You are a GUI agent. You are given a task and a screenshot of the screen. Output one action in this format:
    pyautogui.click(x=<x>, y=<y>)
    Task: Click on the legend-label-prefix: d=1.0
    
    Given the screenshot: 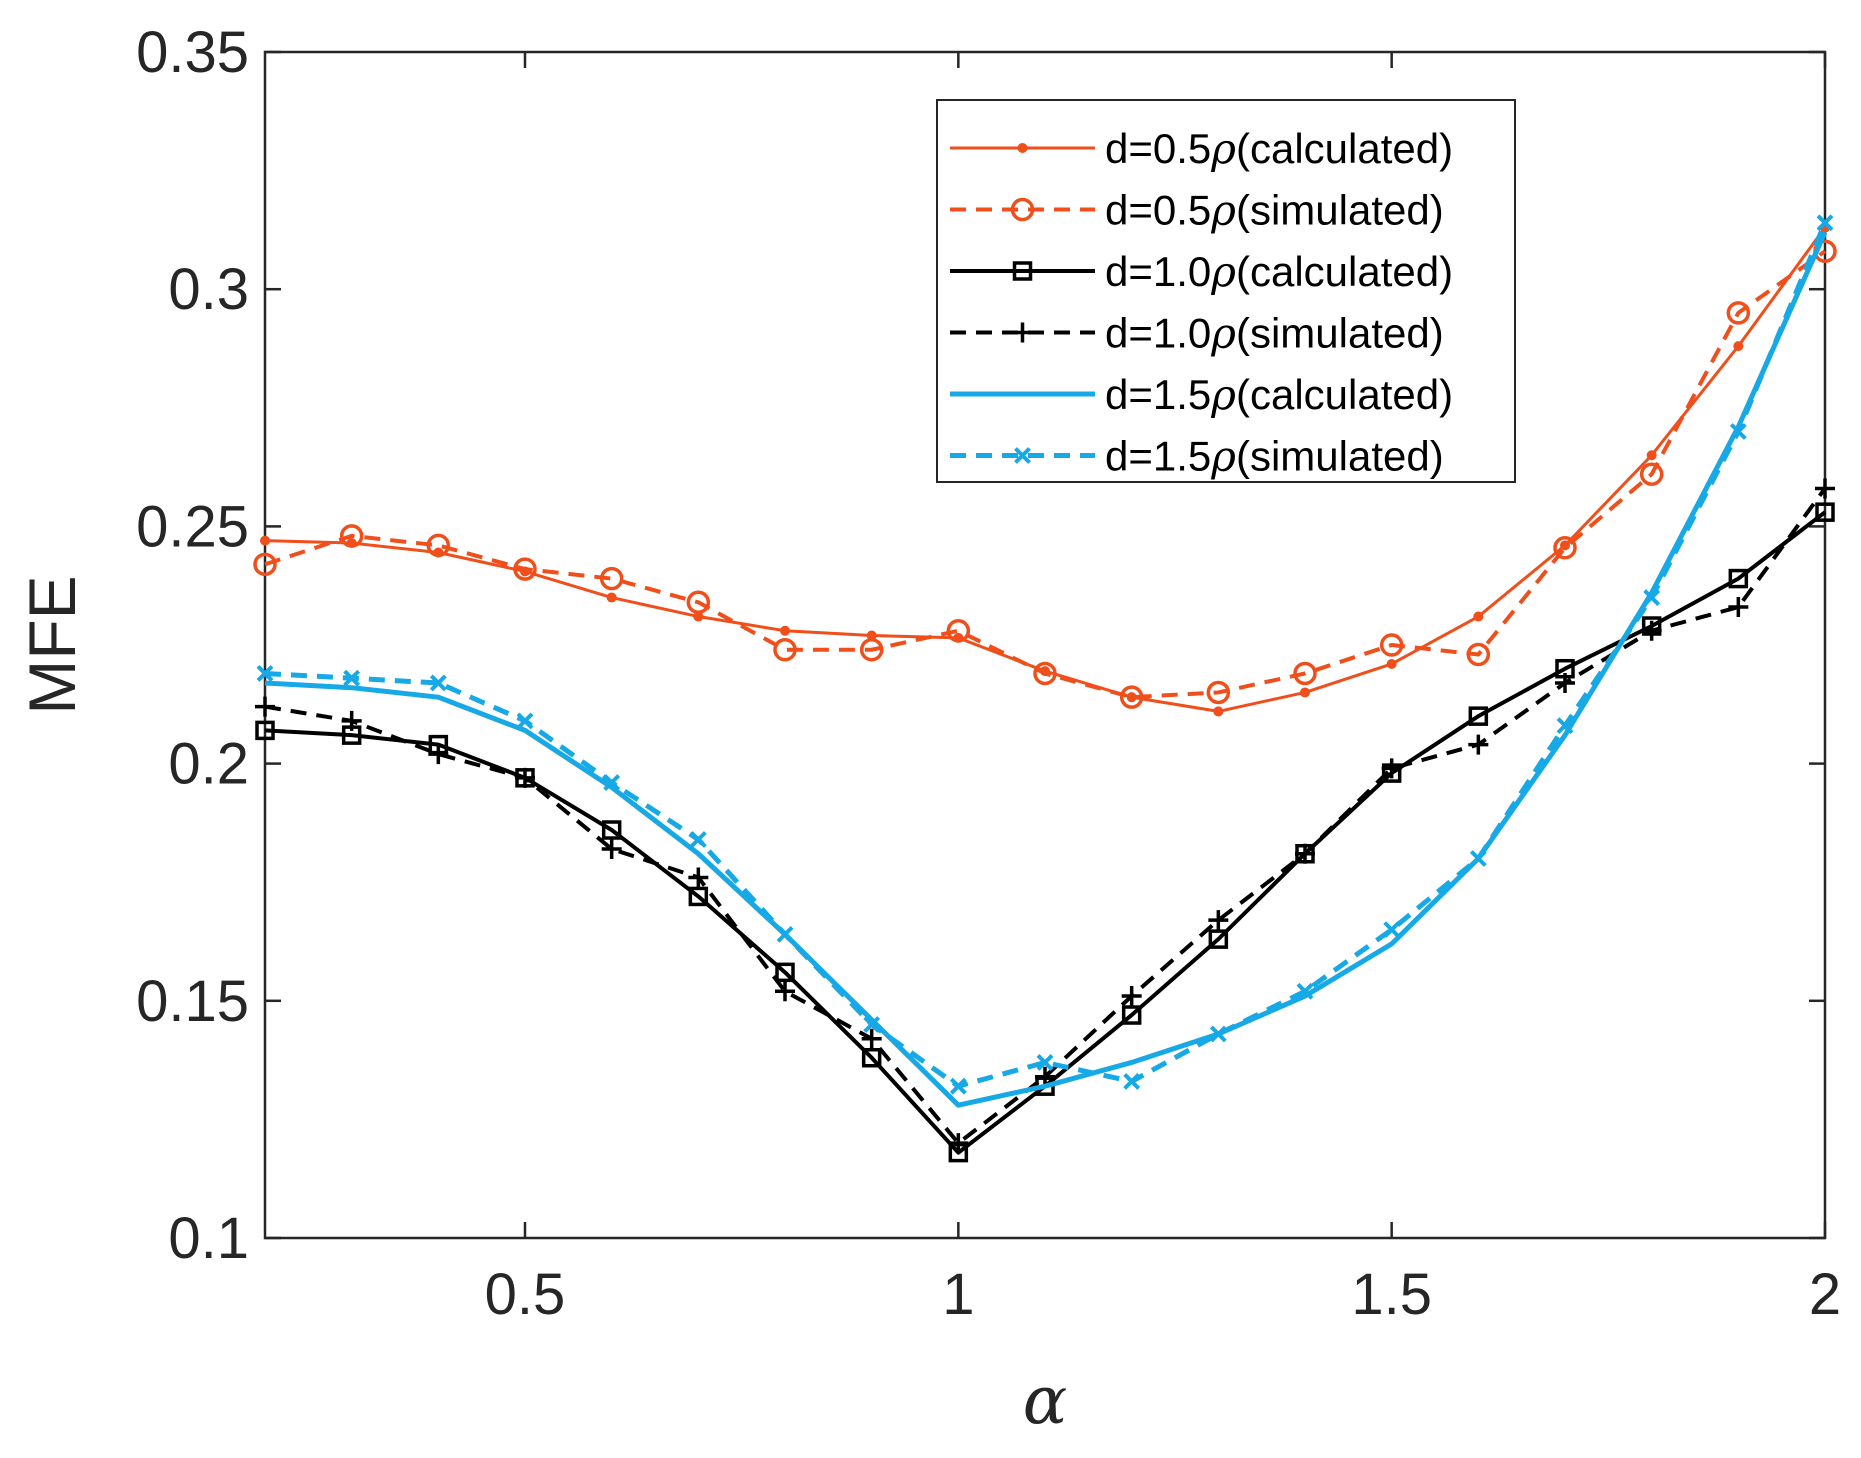 What is the action you would take?
    pyautogui.click(x=1158, y=271)
    